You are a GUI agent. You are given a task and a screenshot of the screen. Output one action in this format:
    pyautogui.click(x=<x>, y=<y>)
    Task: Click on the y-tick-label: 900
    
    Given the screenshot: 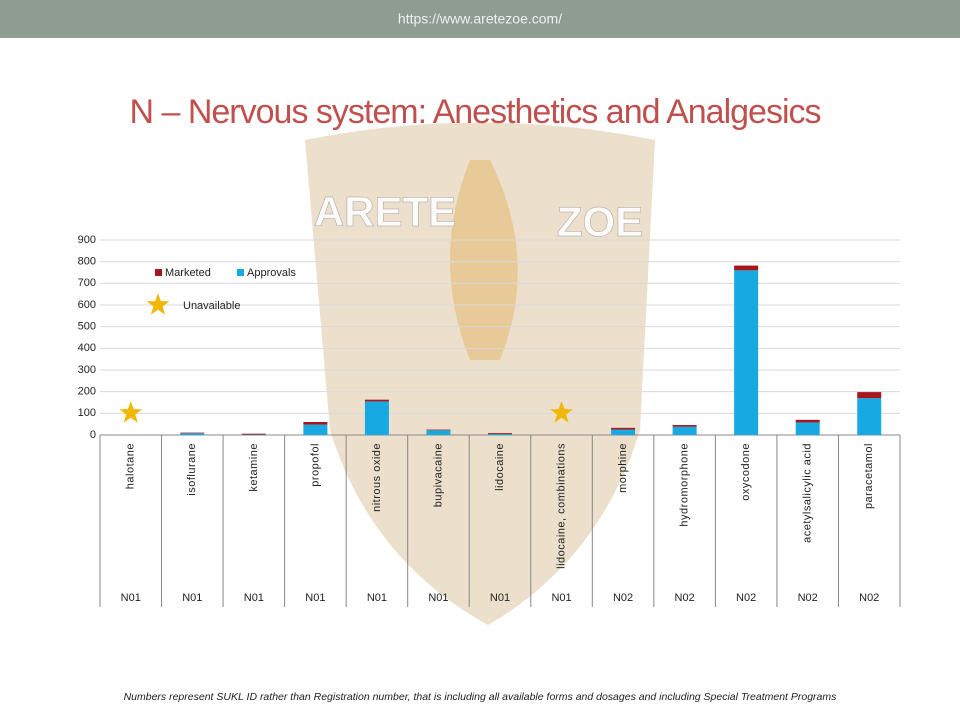 What is the action you would take?
    pyautogui.click(x=87, y=240)
    